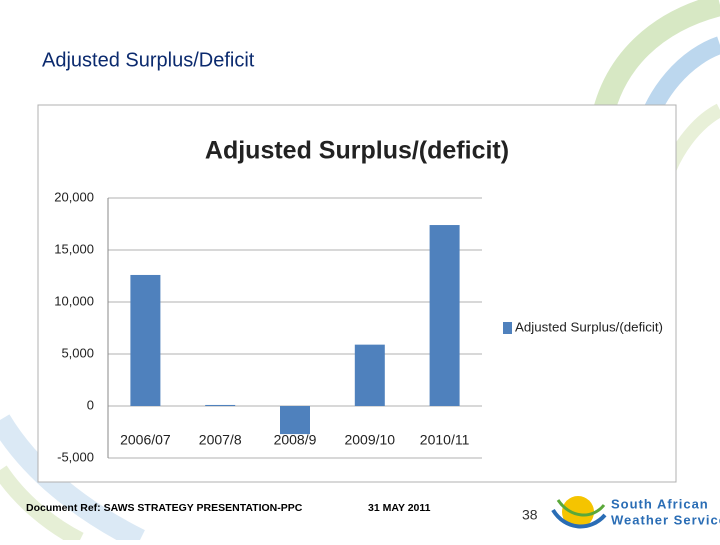  Describe the element at coordinates (665, 519) in the screenshot. I see `logo-text: Weather Service` at that location.